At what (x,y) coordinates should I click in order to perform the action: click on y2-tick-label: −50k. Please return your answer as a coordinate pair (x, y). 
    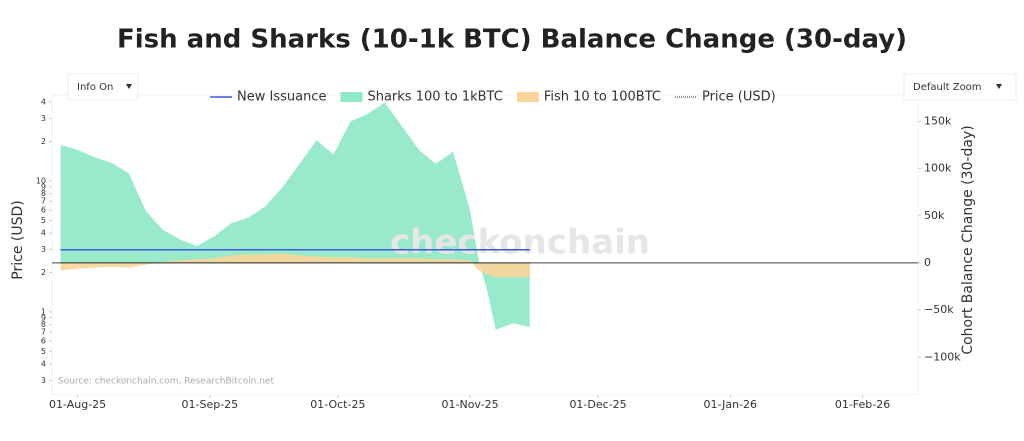
    Looking at the image, I should click on (939, 309).